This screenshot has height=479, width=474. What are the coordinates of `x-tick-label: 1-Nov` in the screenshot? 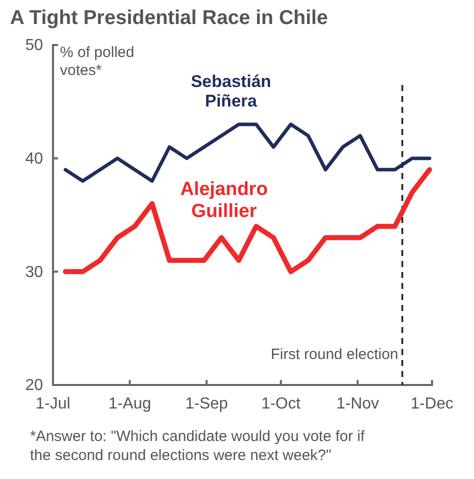 It's located at (358, 403).